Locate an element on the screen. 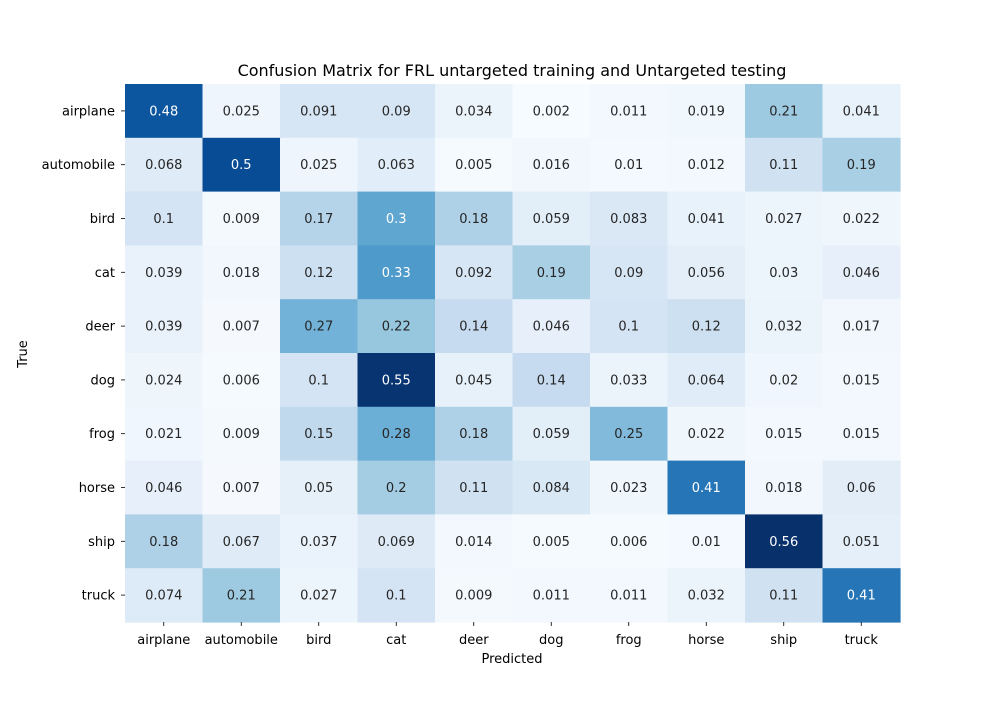 This screenshot has width=1000, height=704. y-tick-label: cat is located at coordinates (105, 273).